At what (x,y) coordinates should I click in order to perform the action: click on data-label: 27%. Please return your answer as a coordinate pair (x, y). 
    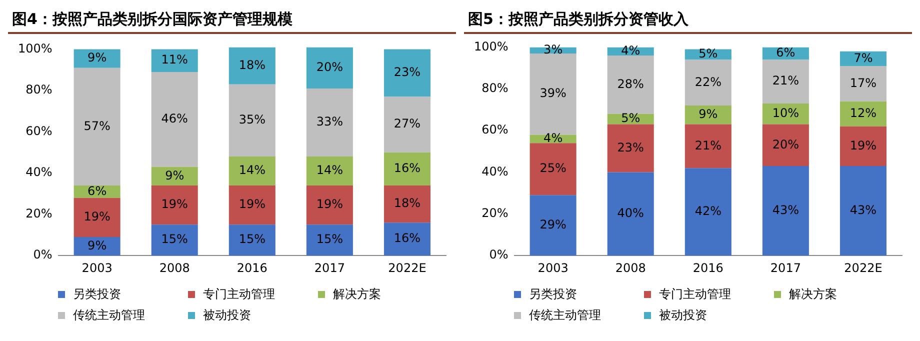
    Looking at the image, I should click on (407, 123).